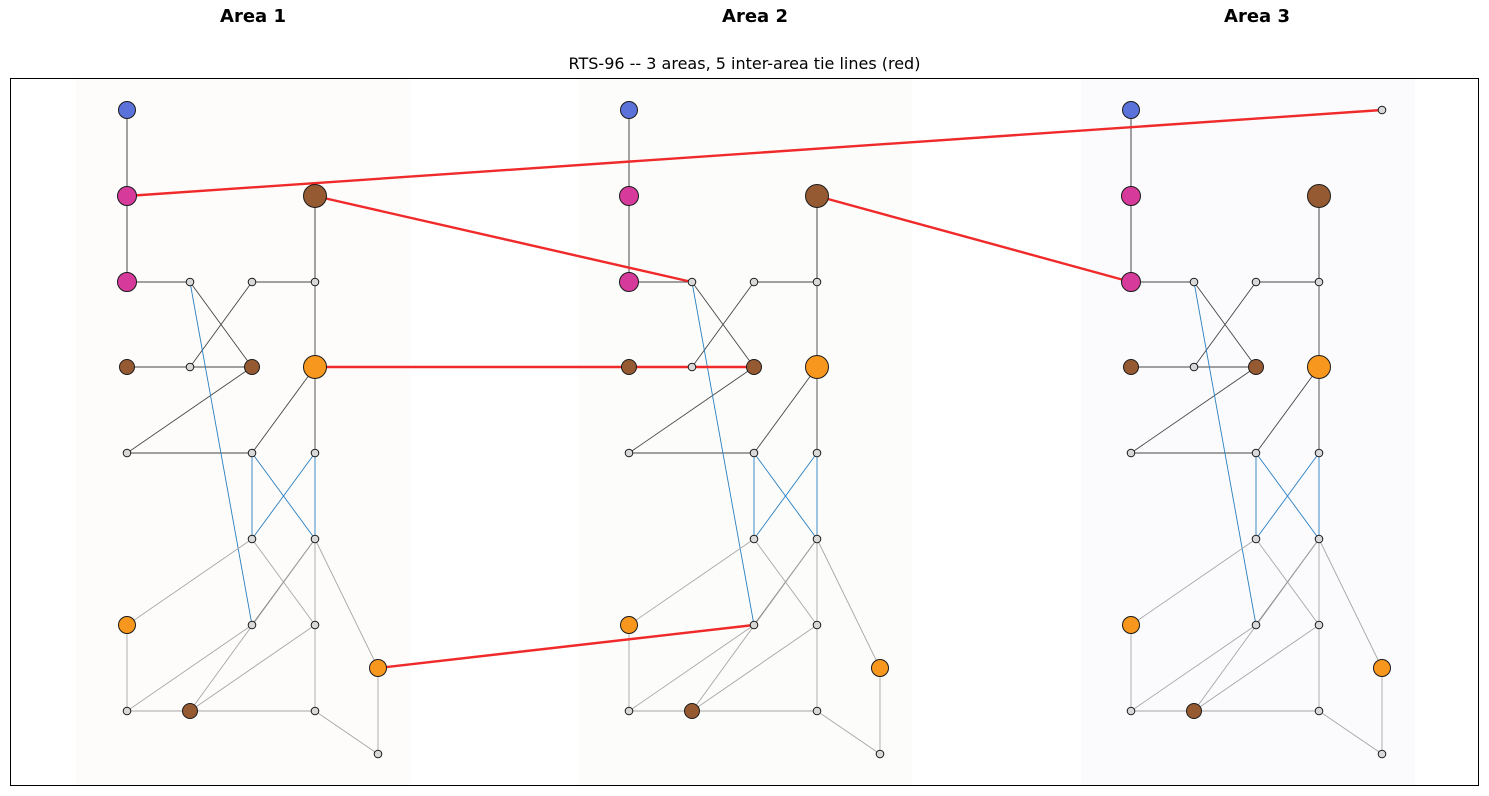 This screenshot has height=796, width=1489. Describe the element at coordinates (253, 16) in the screenshot. I see `area-1-title: Area 1` at that location.